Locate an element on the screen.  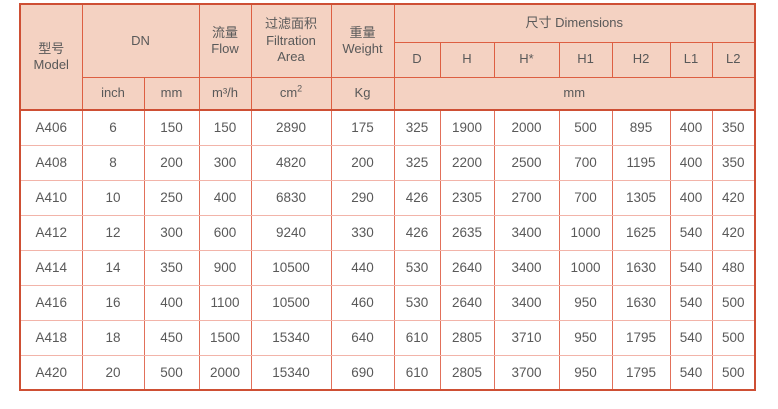
cell-area: 4820 is located at coordinates (291, 162).